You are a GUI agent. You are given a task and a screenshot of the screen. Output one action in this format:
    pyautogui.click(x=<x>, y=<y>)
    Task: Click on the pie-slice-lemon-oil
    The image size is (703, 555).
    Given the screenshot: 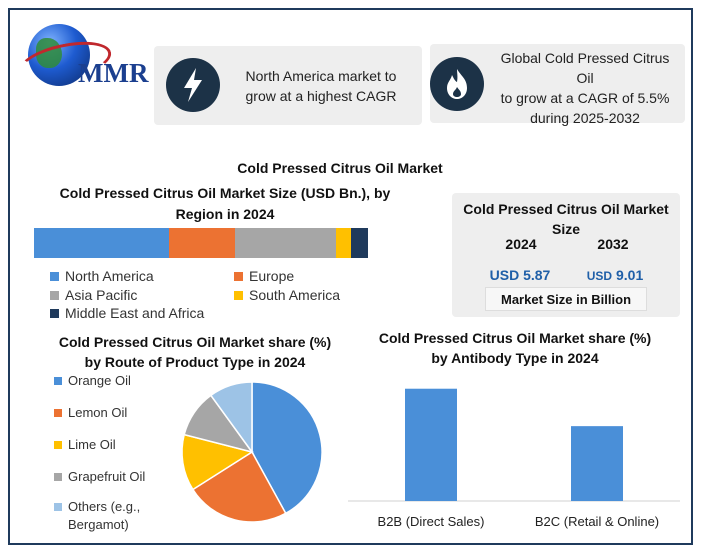 What is the action you would take?
    pyautogui.click(x=239, y=486)
    